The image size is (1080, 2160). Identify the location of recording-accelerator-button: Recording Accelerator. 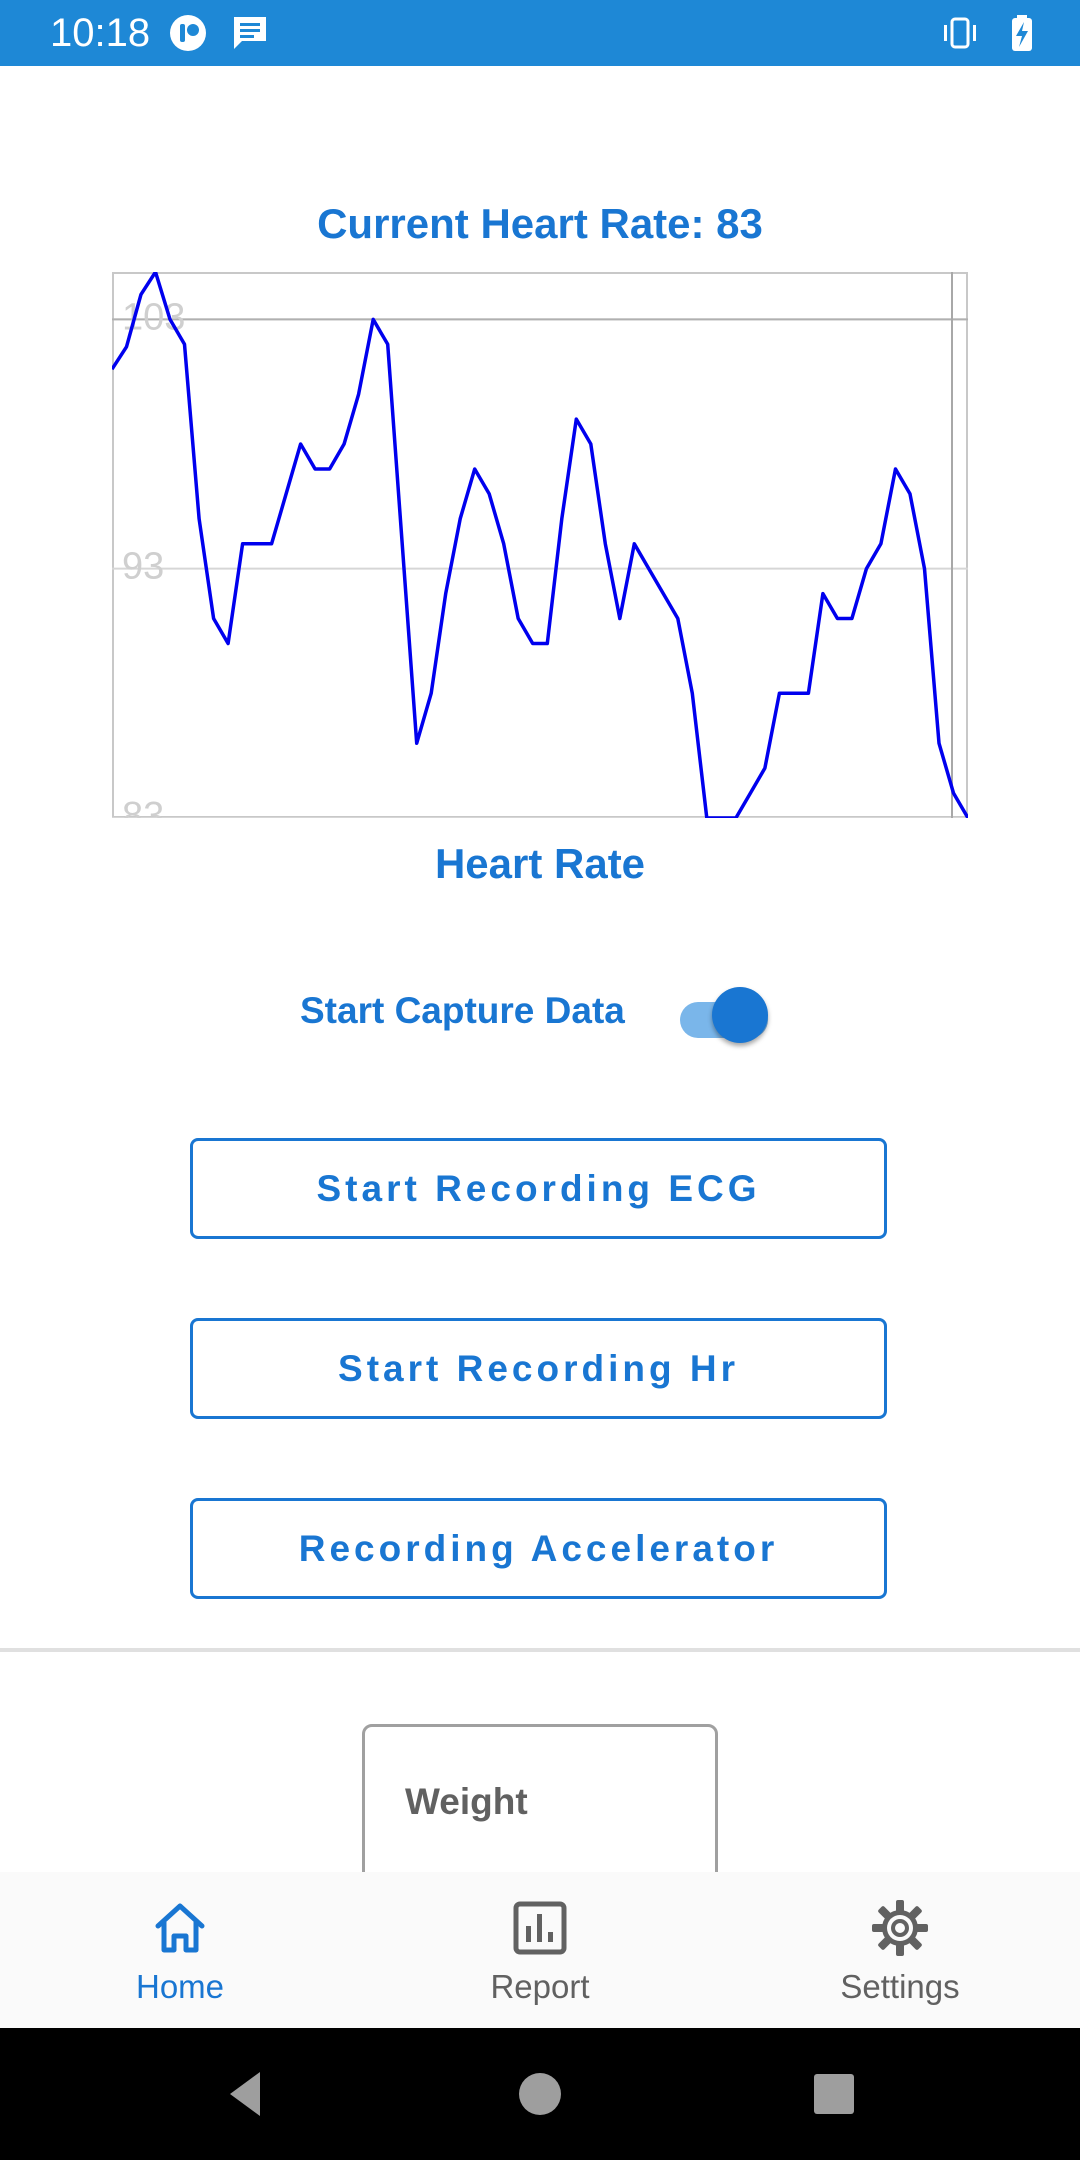
(538, 1548).